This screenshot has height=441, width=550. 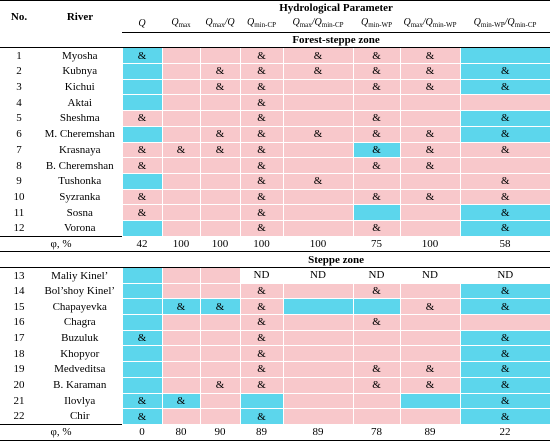 What do you see at coordinates (275, 150) in the screenshot?
I see `river-row: 7 Krasnaya & & & & & & &` at bounding box center [275, 150].